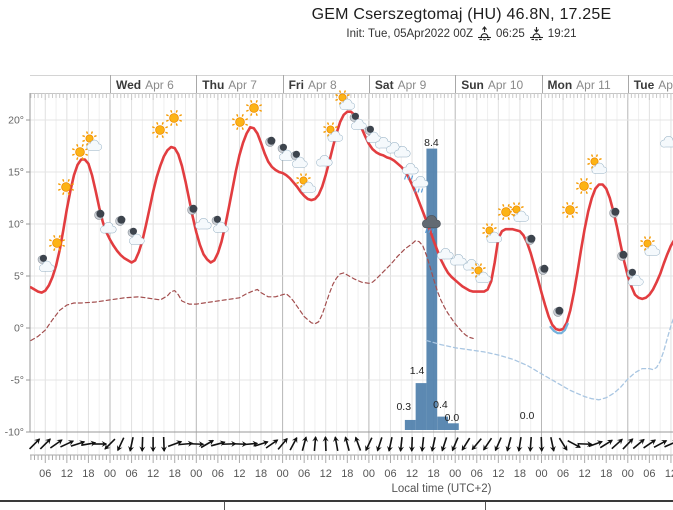 The image size is (673, 510). I want to click on day-header-top-border, so click(351, 75).